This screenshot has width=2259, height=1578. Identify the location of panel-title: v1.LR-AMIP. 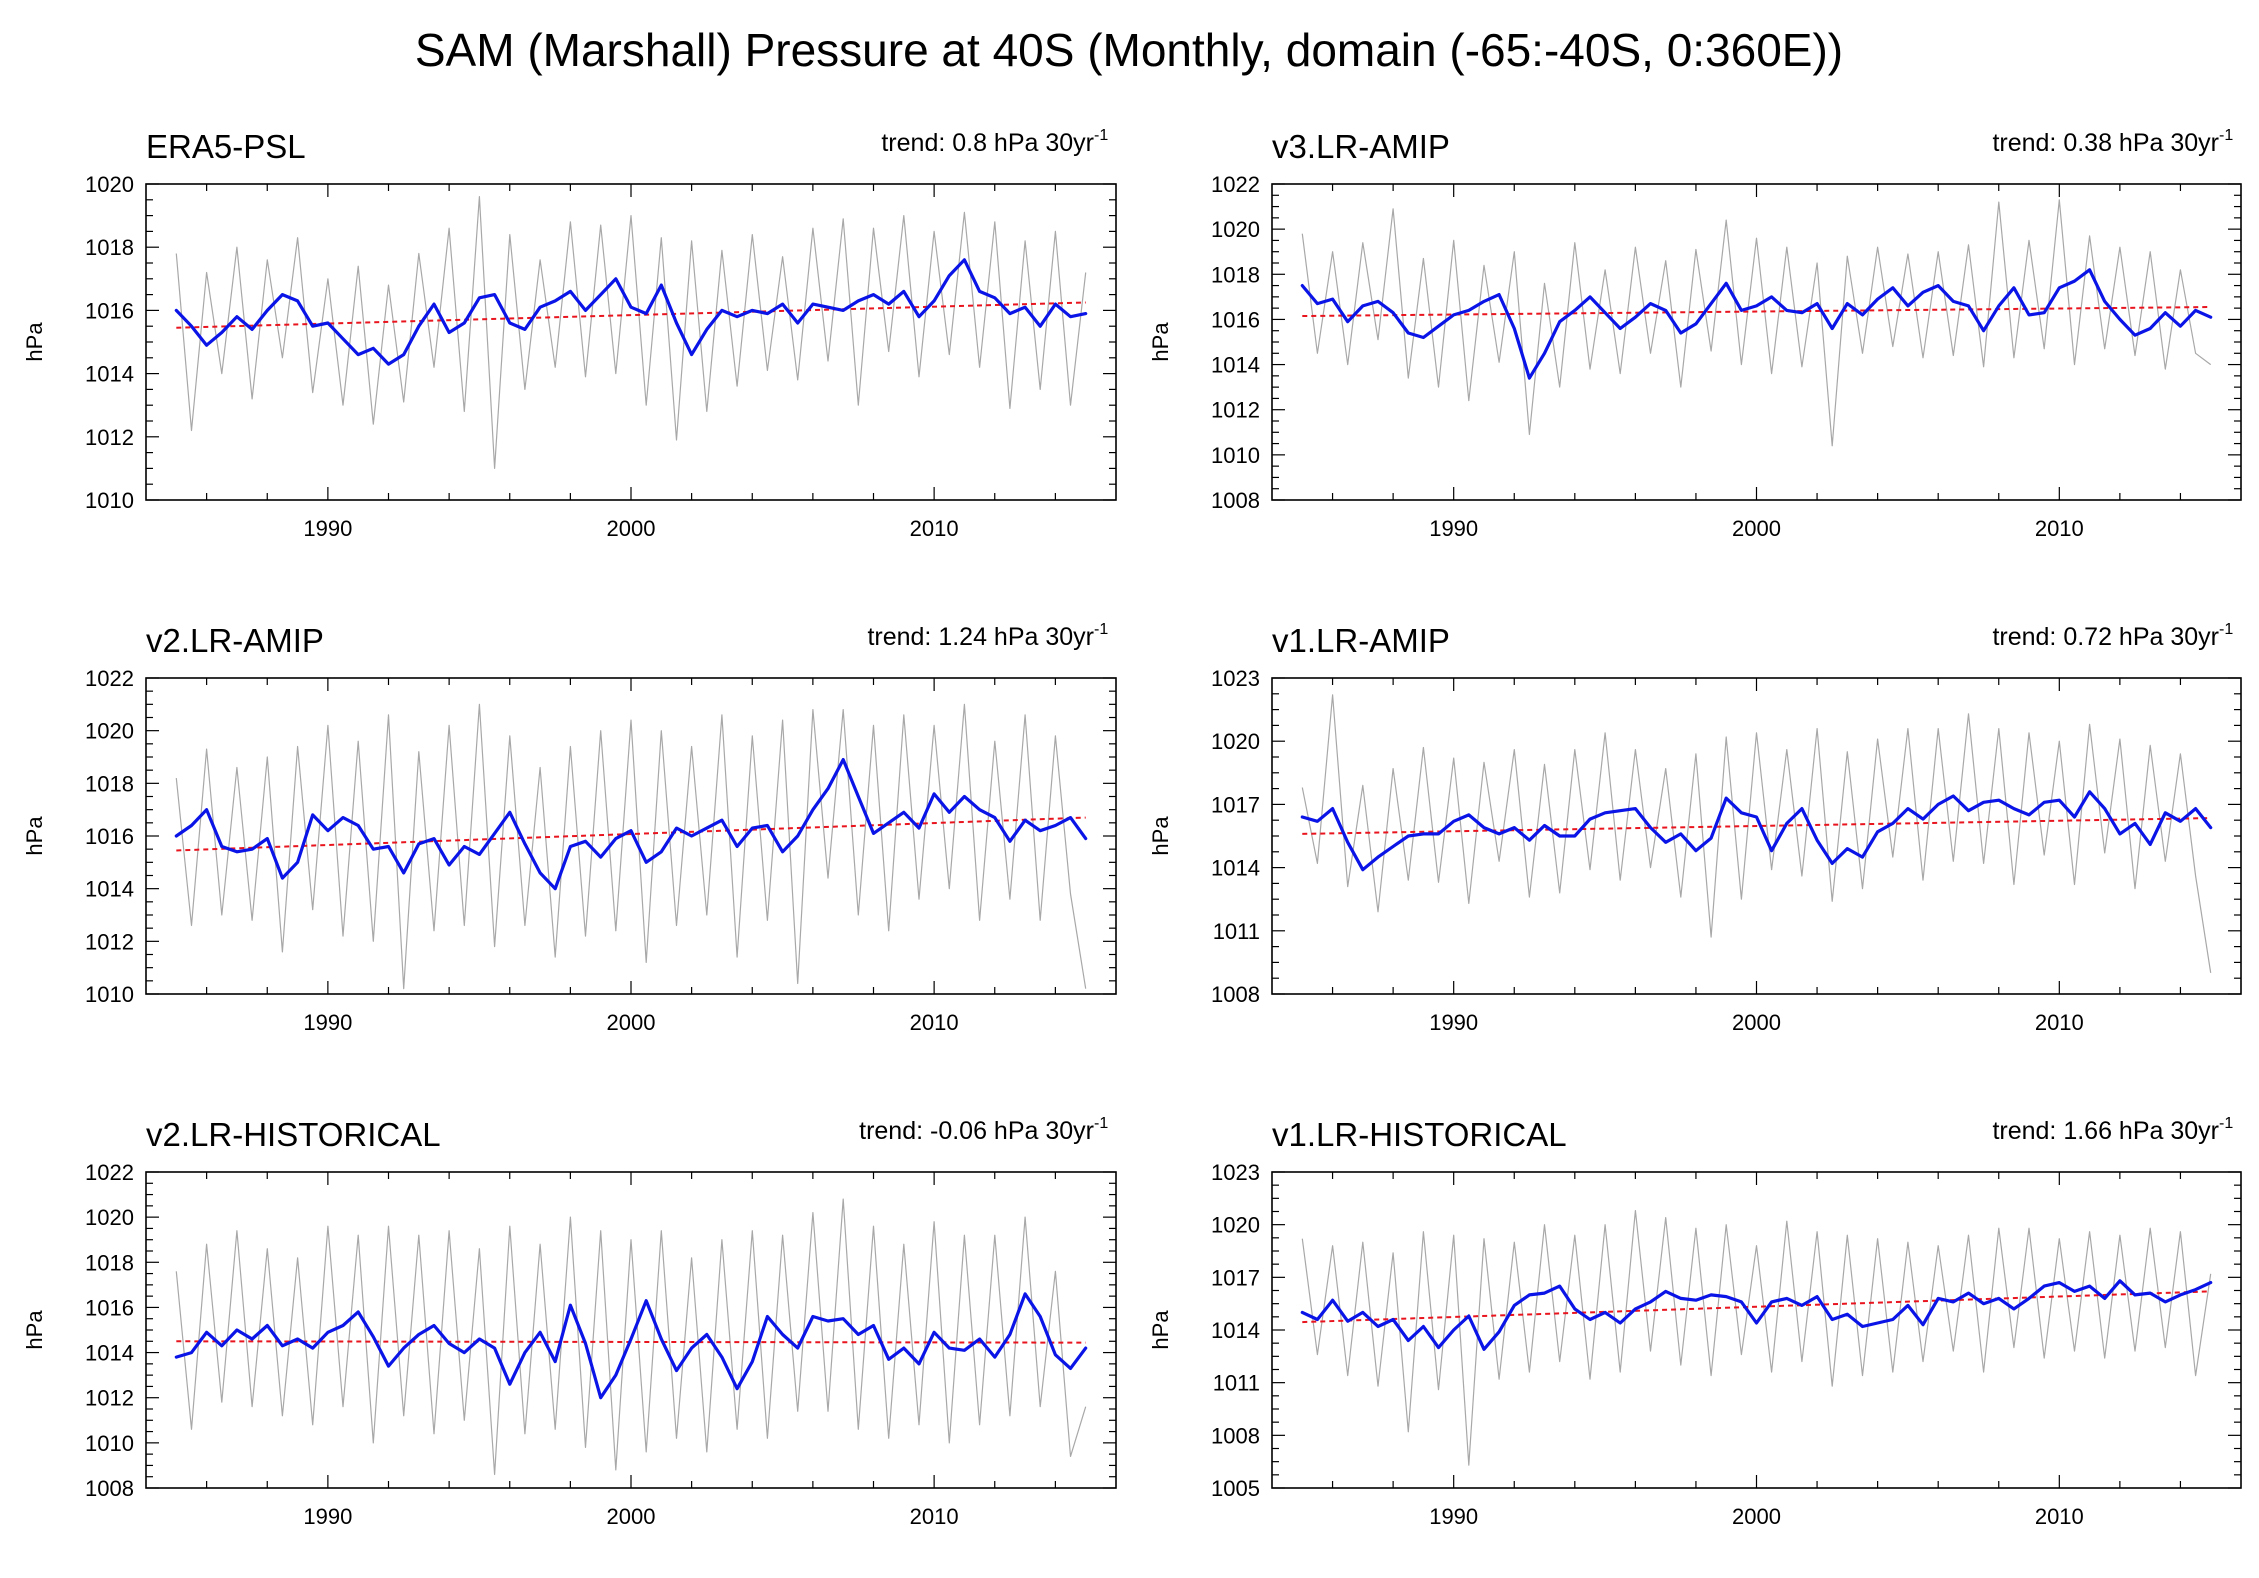
(1361, 640).